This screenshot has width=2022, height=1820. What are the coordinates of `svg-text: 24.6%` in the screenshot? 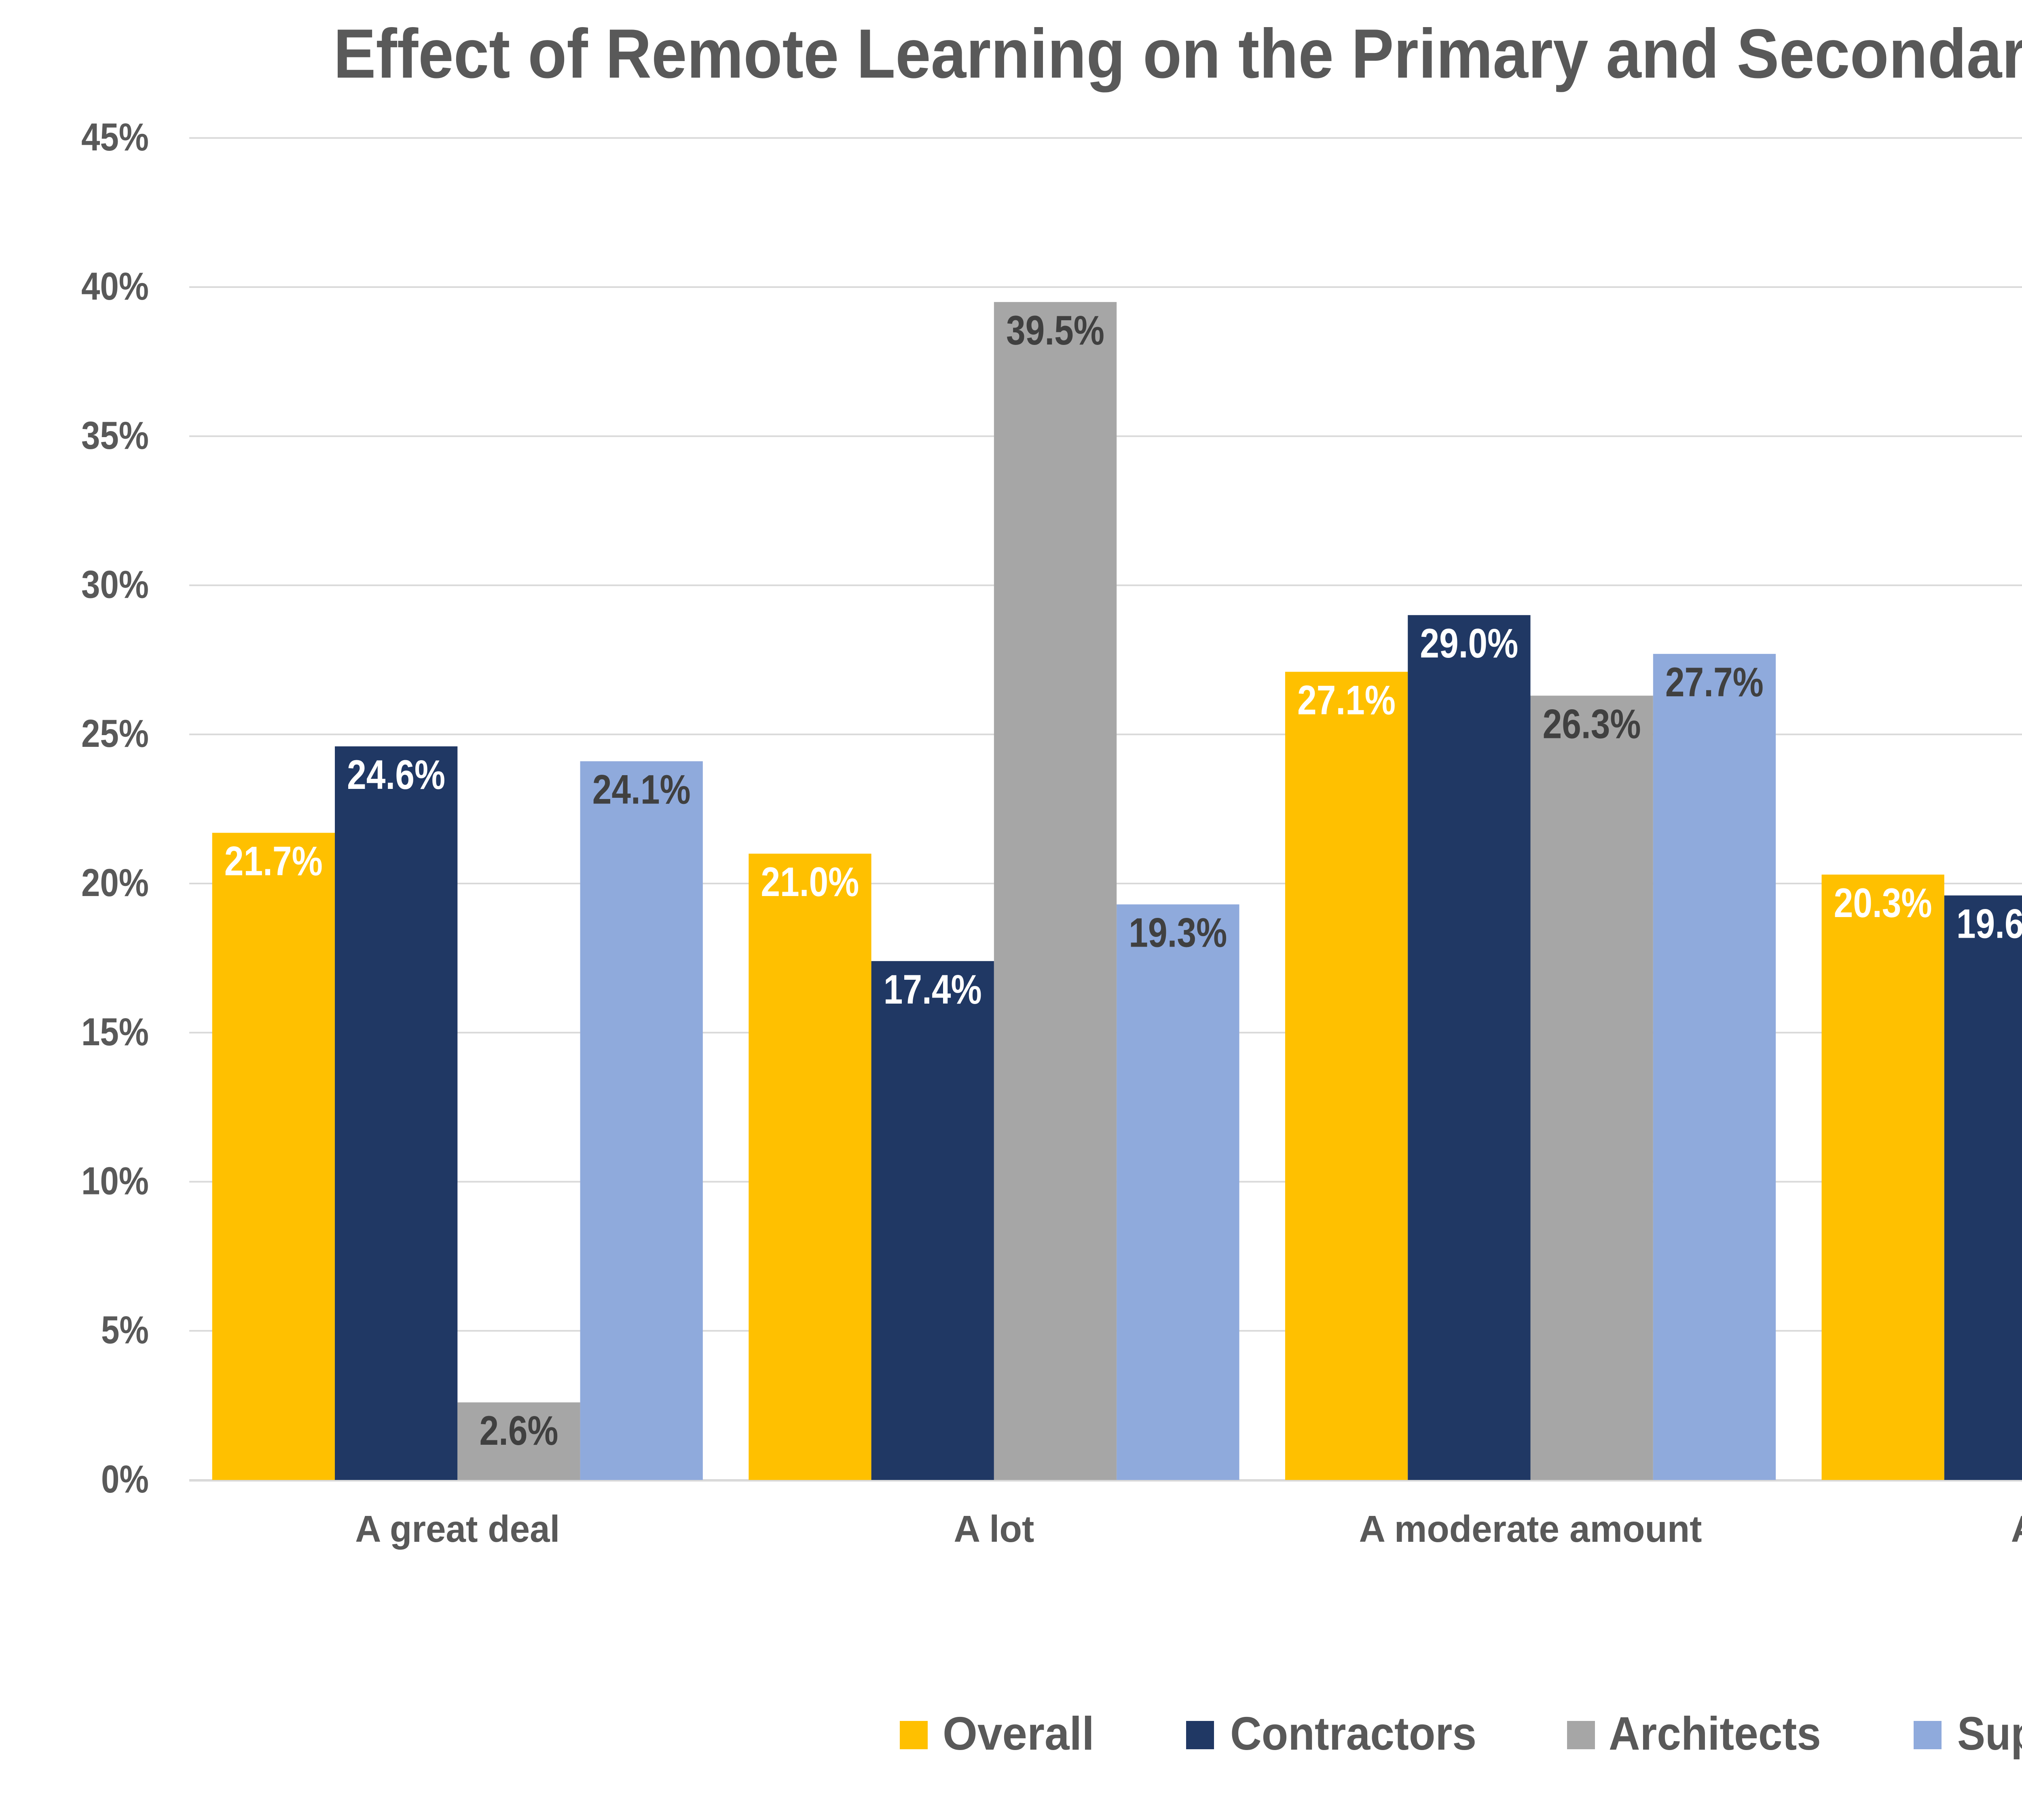 It's located at (396, 775).